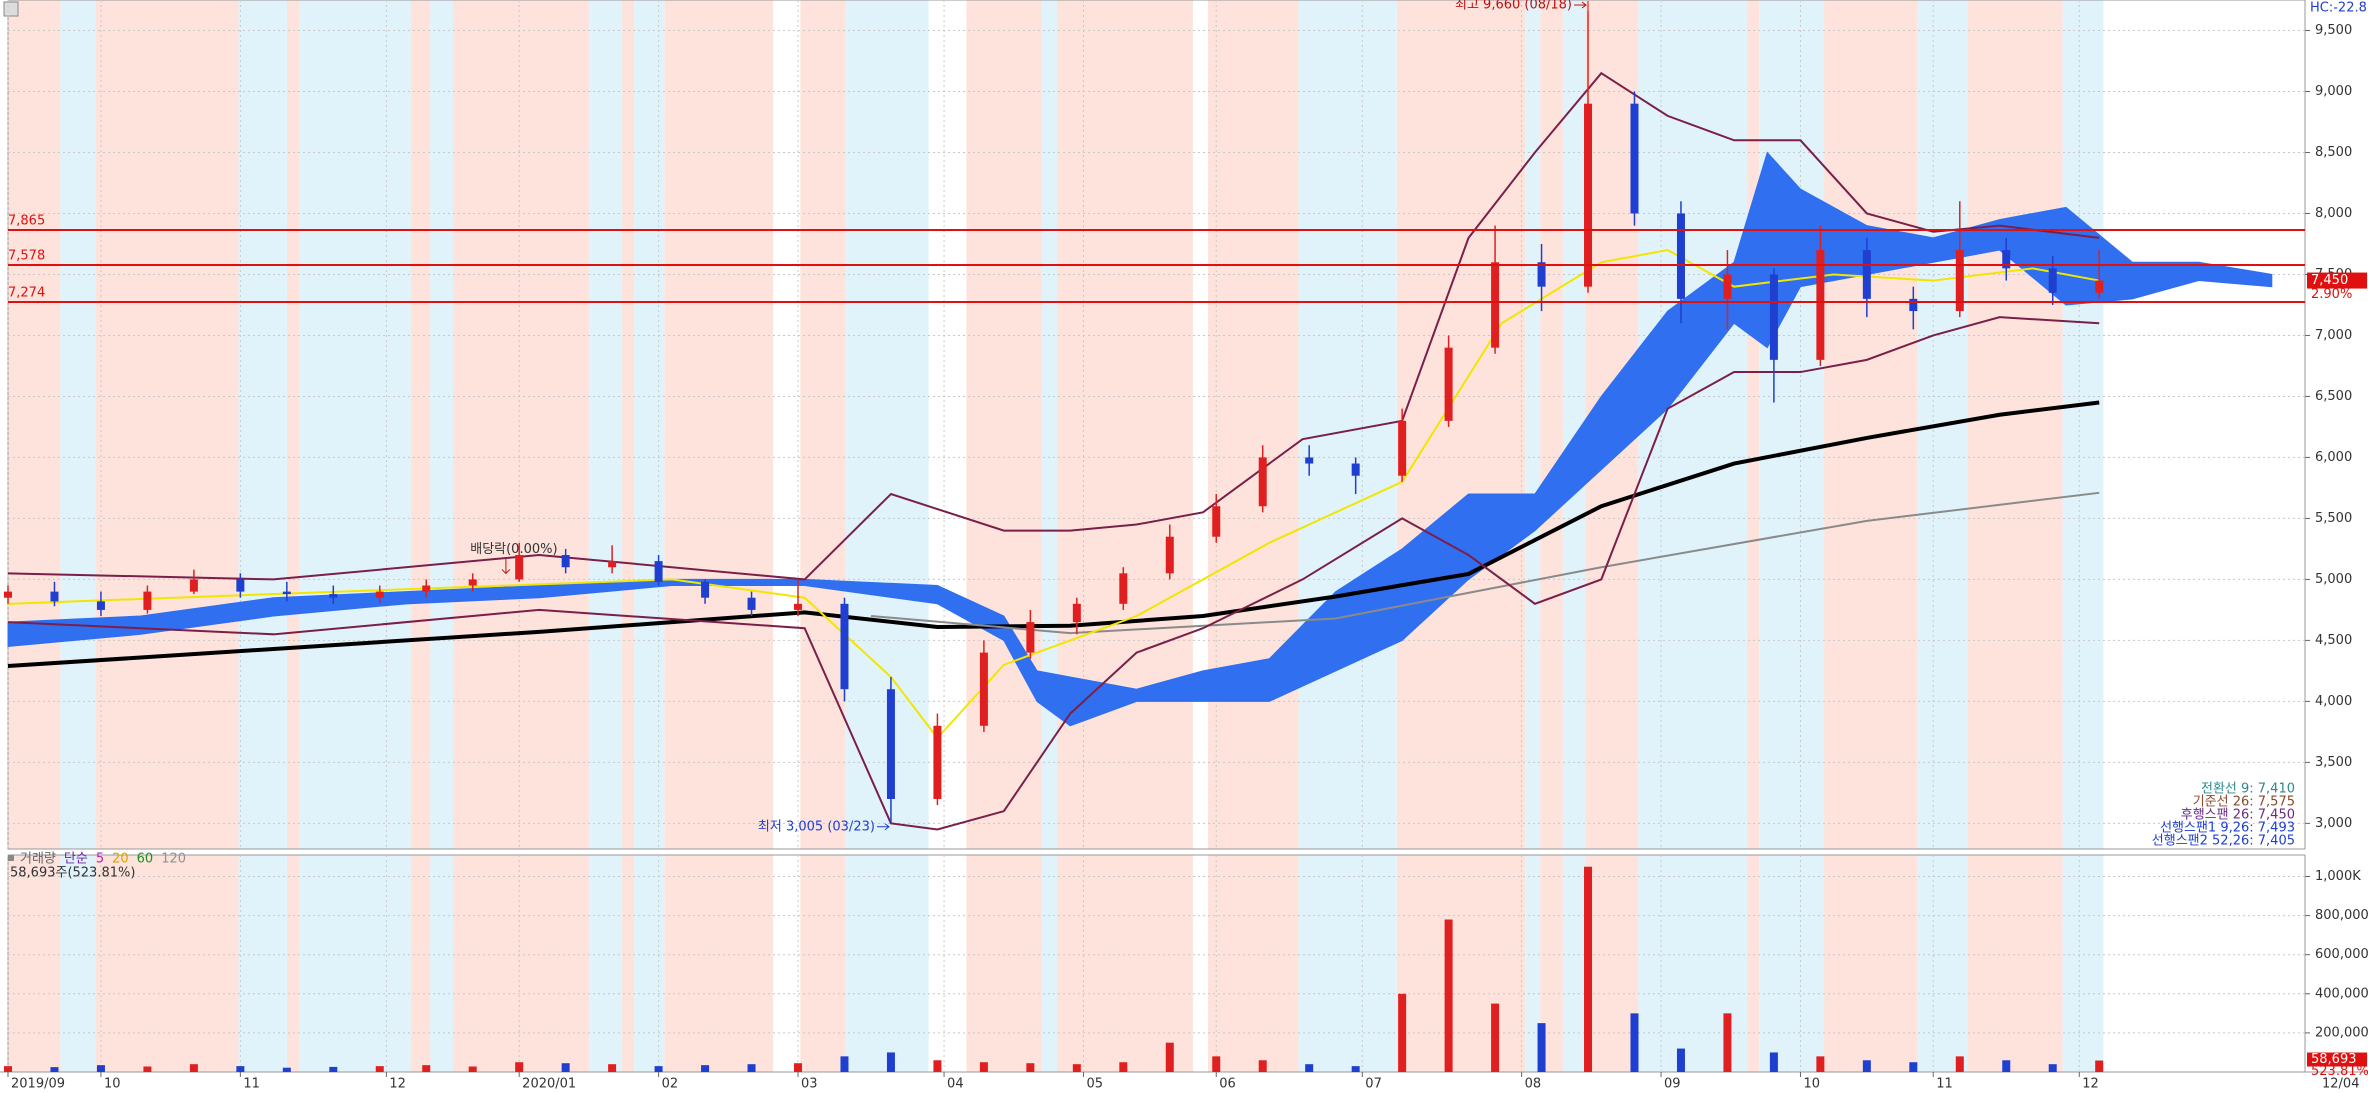 This screenshot has height=1093, width=2368. Describe the element at coordinates (2338, 8) in the screenshot. I see `corner-label: HC:-22.8` at that location.